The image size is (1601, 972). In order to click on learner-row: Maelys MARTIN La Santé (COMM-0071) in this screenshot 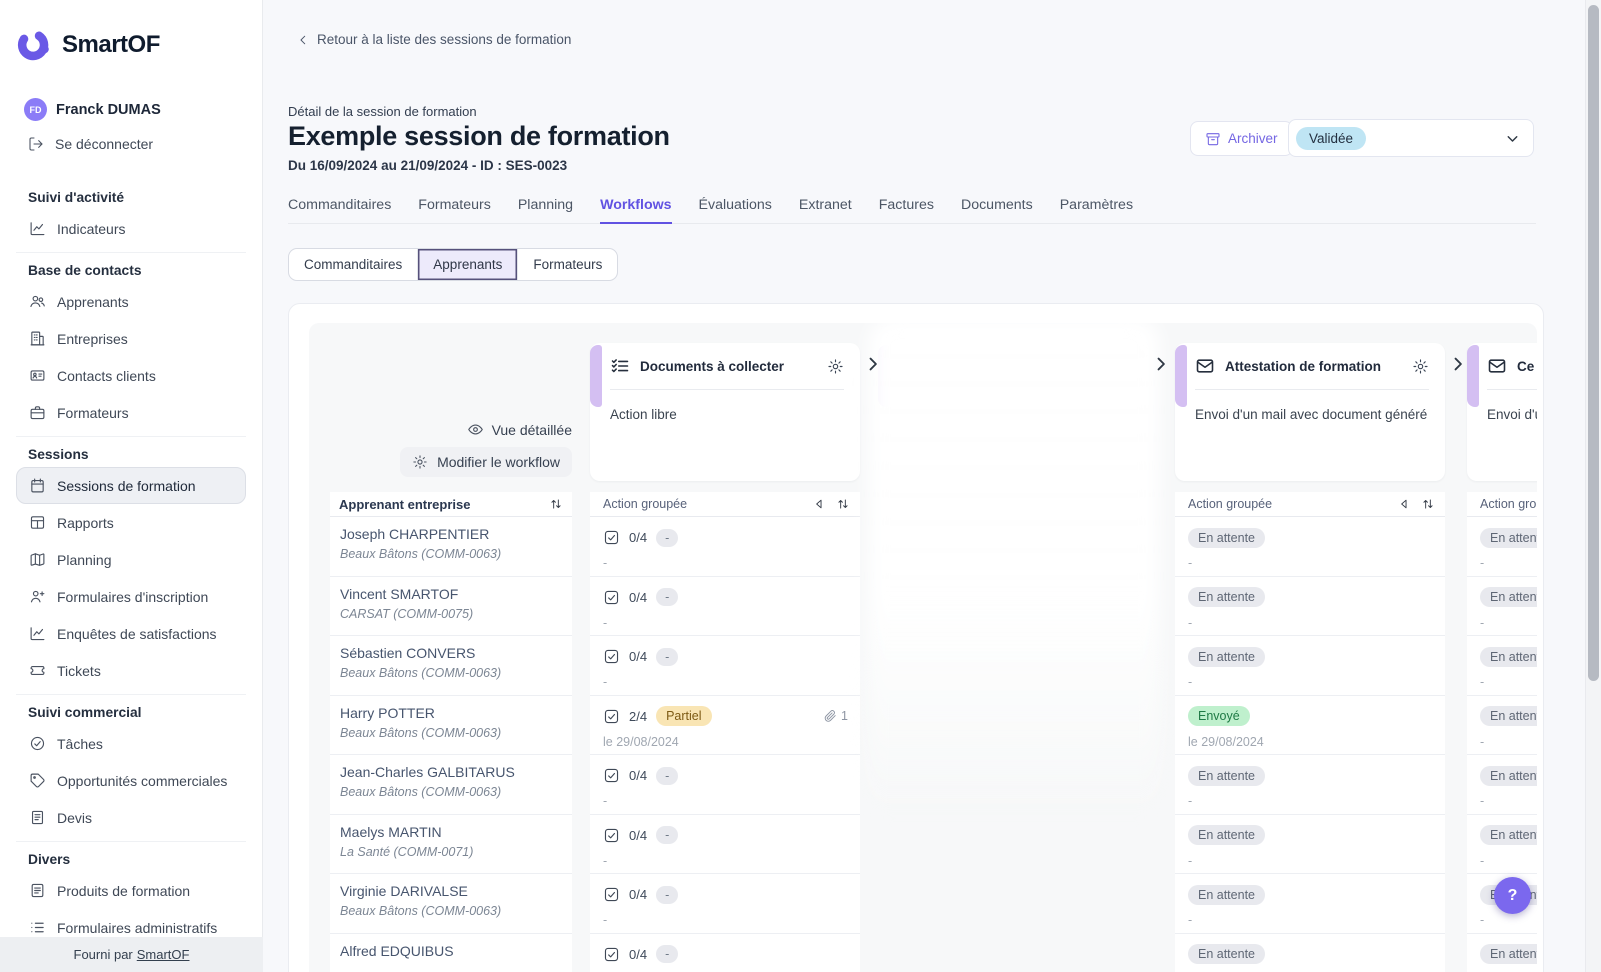, I will do `click(451, 844)`.